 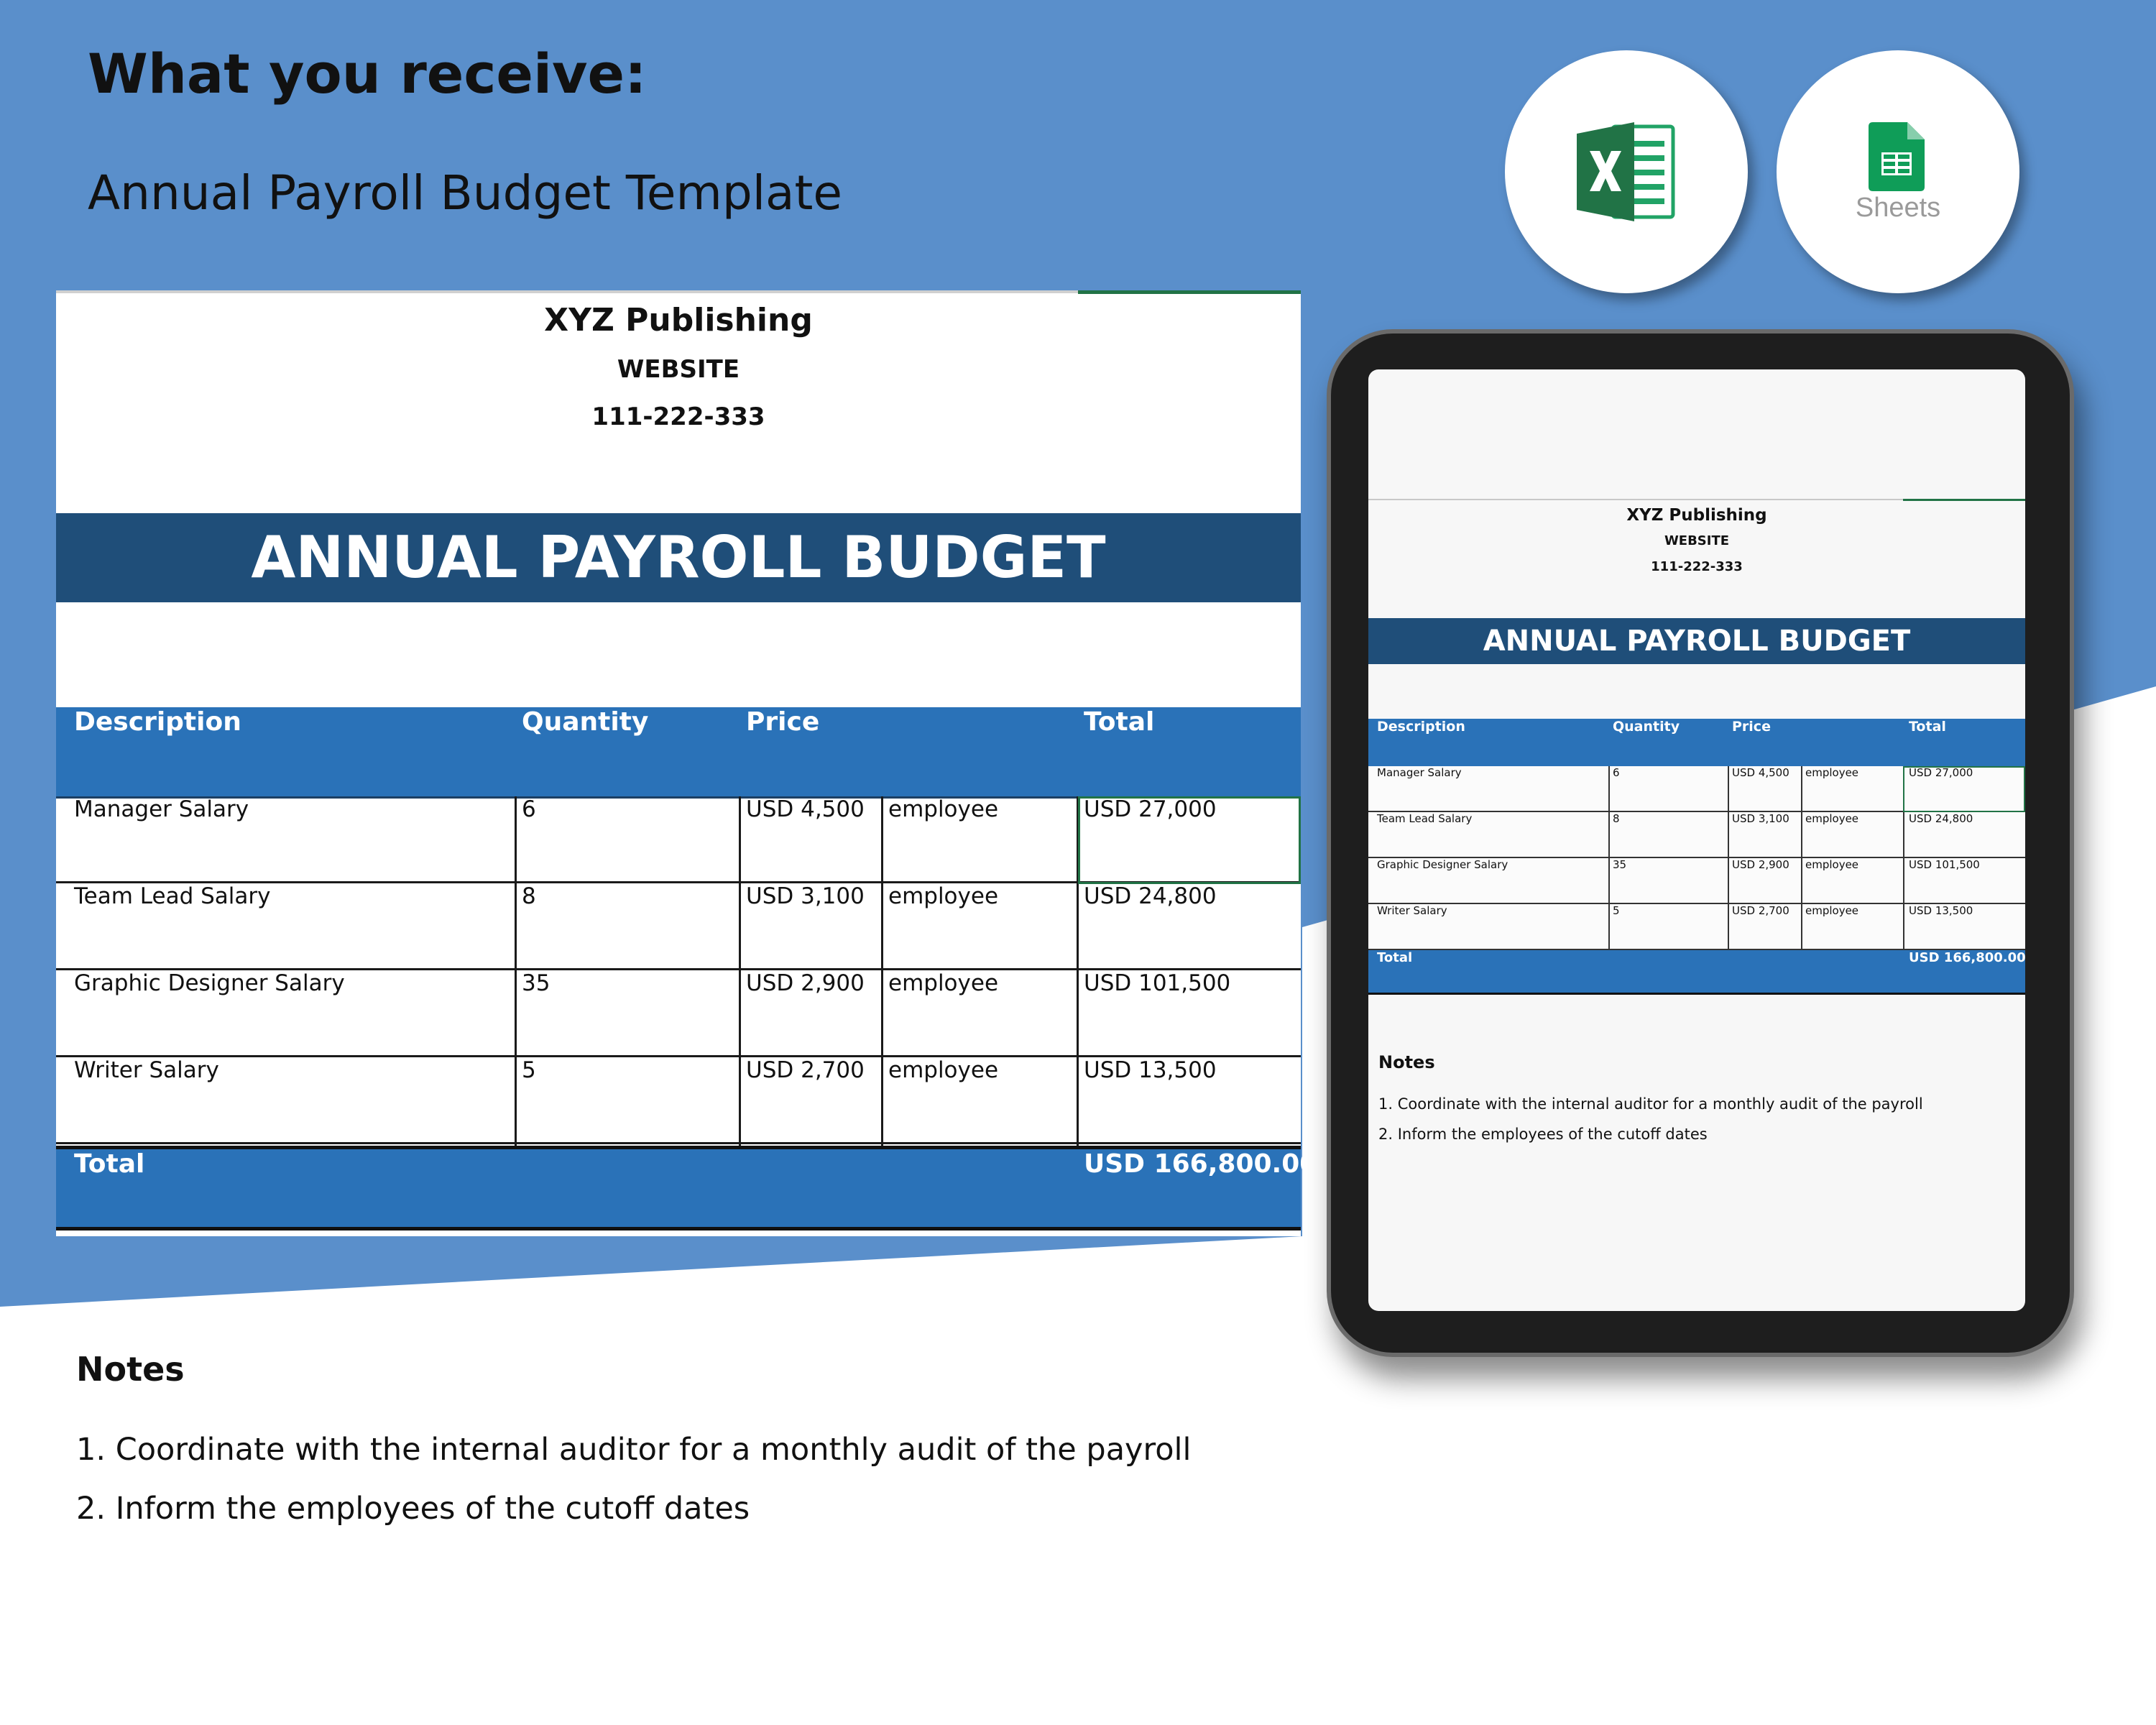 I want to click on excel-icon, so click(x=1626, y=171).